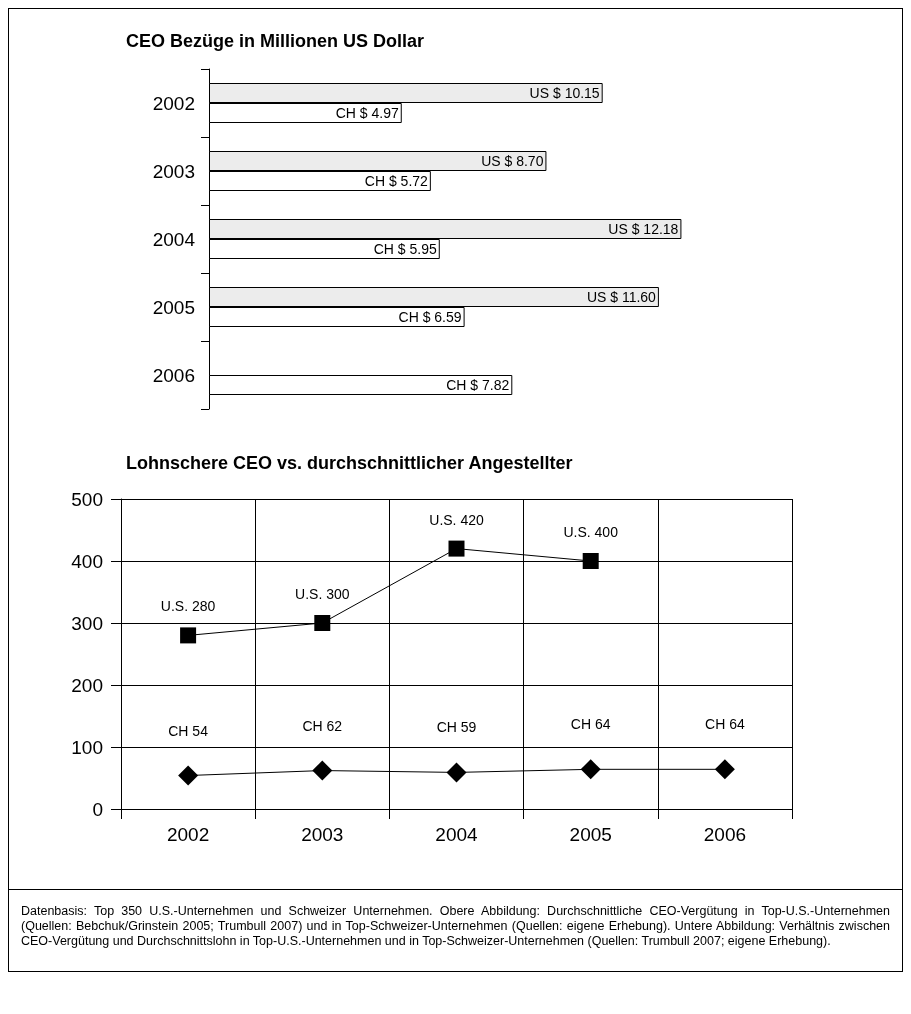 This screenshot has height=1014, width=911. I want to click on chart-title: Lohnschere CEO vs. durchschnittlicher Angestellter, so click(349, 463).